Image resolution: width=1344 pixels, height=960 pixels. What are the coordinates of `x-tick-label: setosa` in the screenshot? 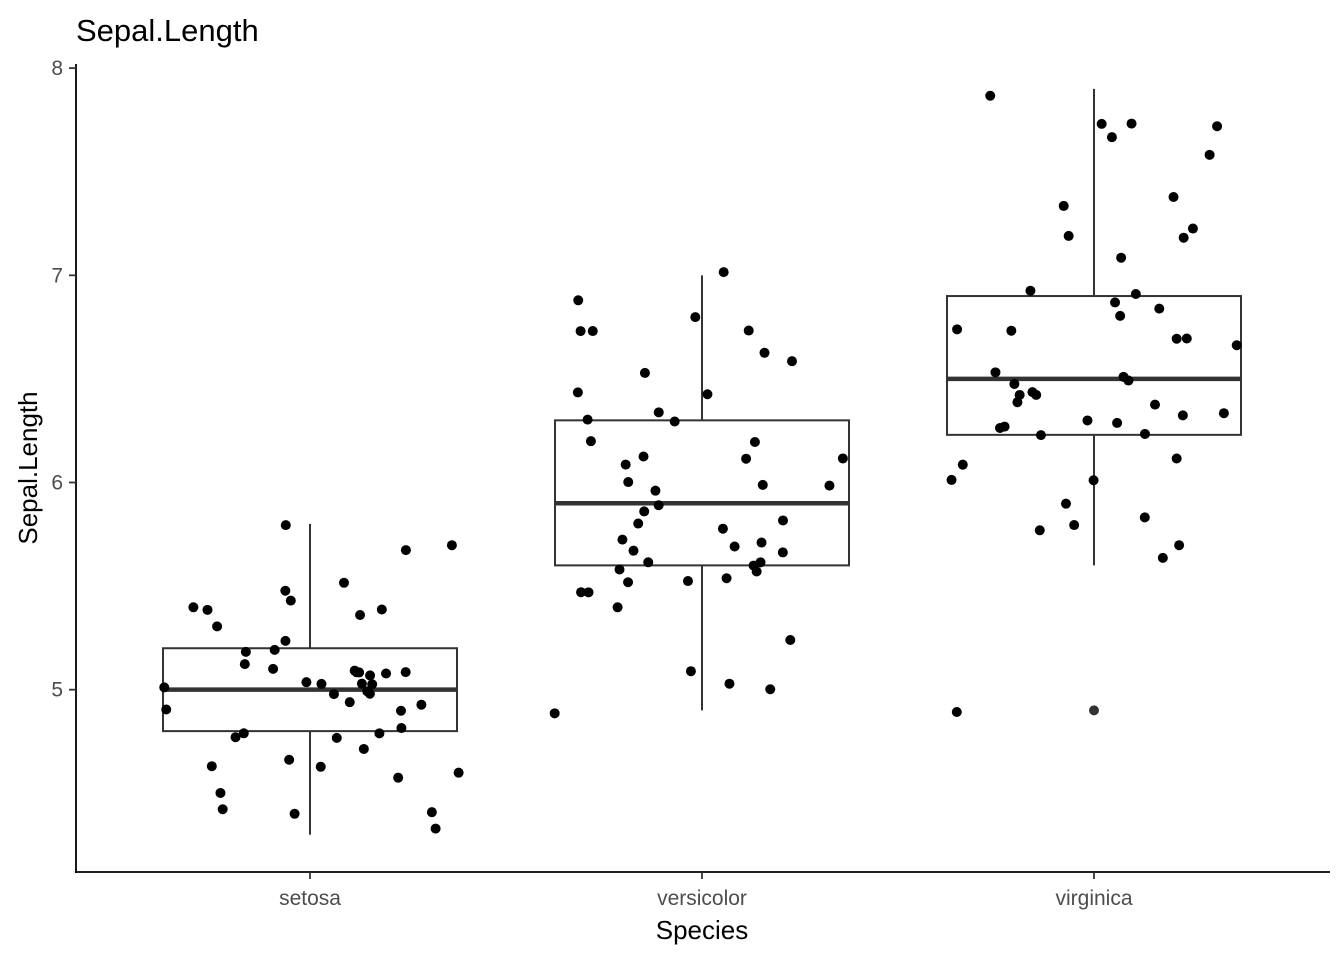 It's located at (310, 898).